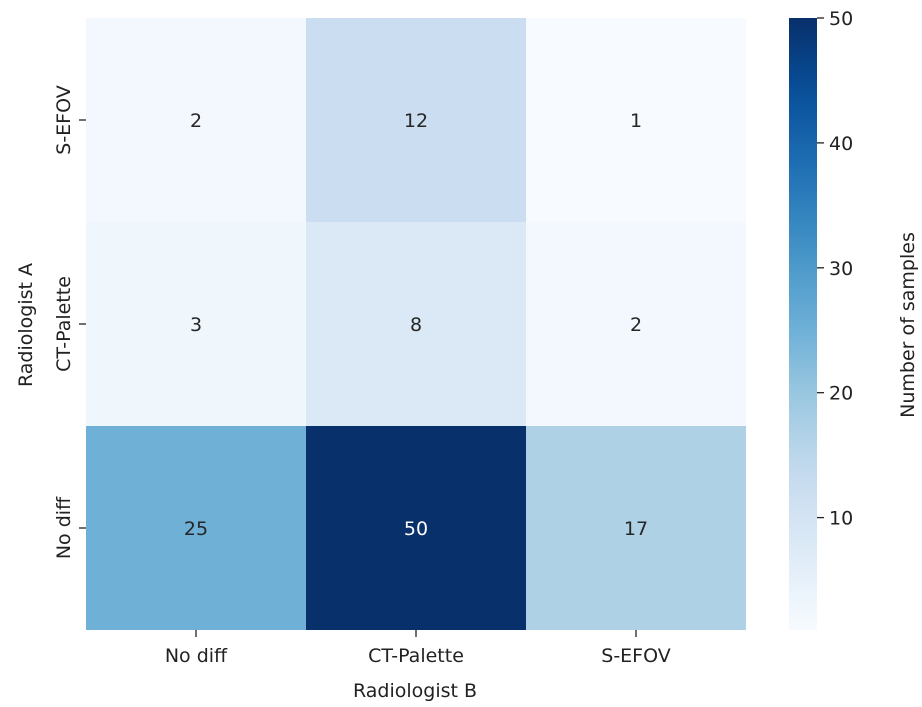 The image size is (922, 707). Describe the element at coordinates (196, 656) in the screenshot. I see `x-tick-label: No diff` at that location.